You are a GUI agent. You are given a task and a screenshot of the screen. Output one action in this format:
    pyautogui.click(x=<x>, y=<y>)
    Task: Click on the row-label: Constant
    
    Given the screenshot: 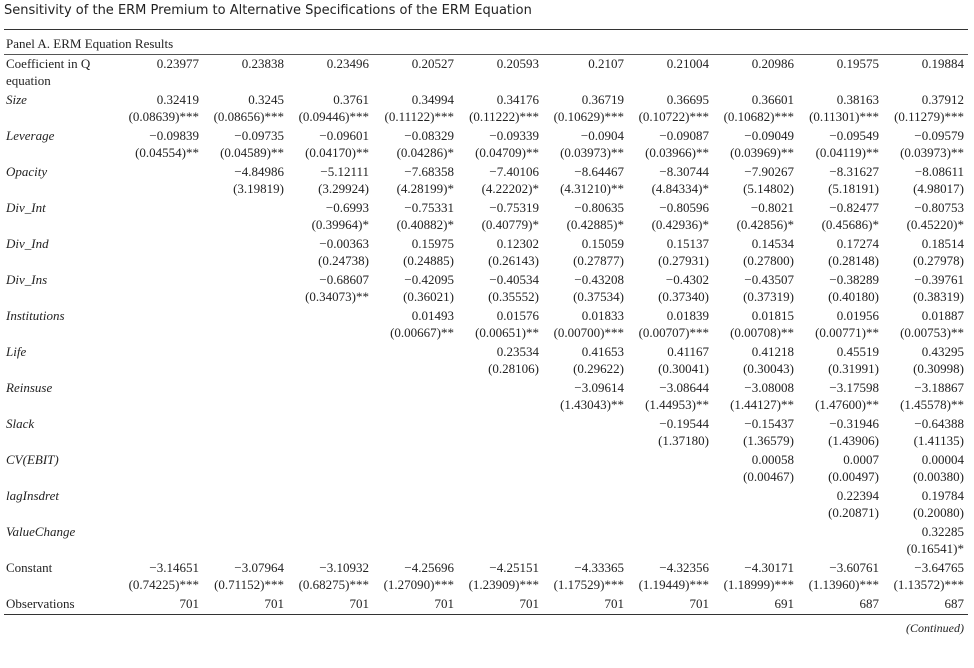 What is the action you would take?
    pyautogui.click(x=29, y=567)
    